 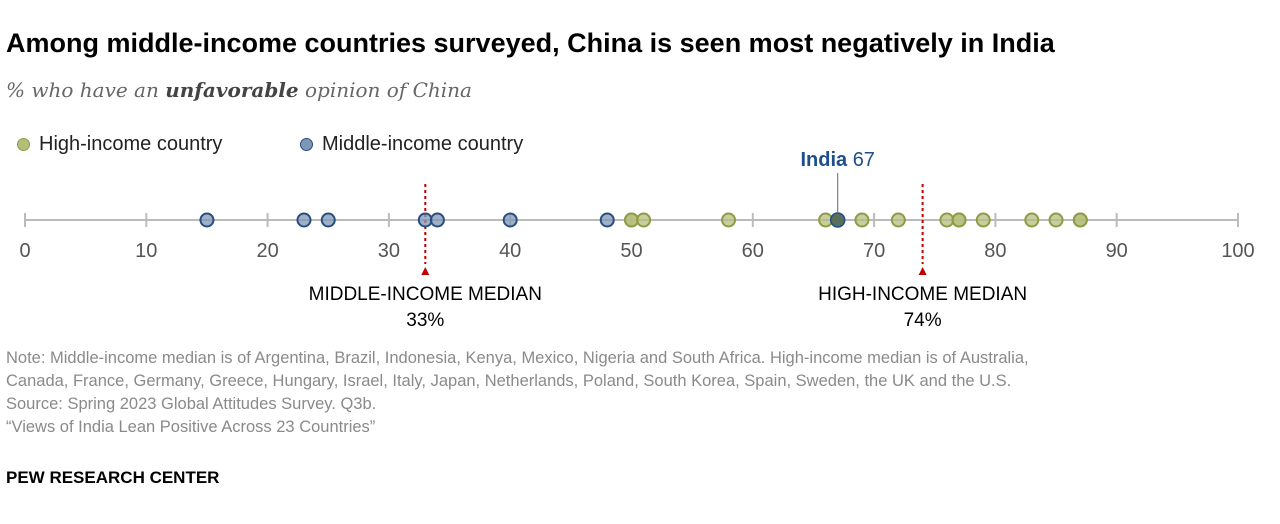 What do you see at coordinates (131, 144) in the screenshot?
I see `legend-label: High-income country` at bounding box center [131, 144].